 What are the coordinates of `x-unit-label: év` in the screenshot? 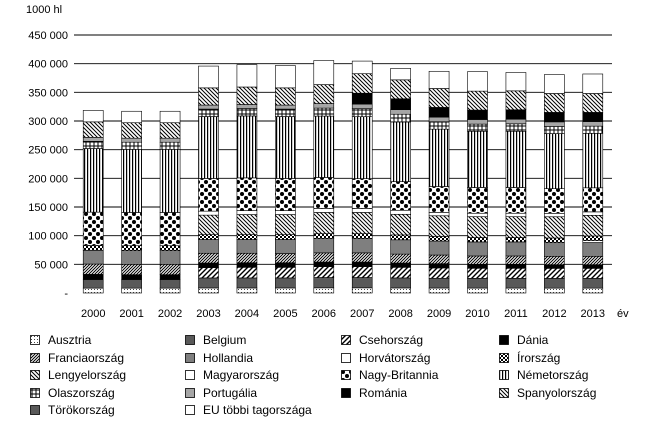 It's located at (623, 314).